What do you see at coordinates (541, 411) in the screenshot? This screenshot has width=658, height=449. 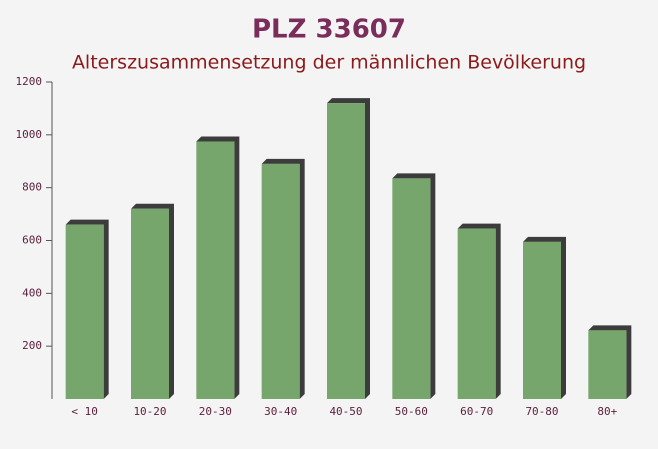 I see `x-tick-label: 70-80` at bounding box center [541, 411].